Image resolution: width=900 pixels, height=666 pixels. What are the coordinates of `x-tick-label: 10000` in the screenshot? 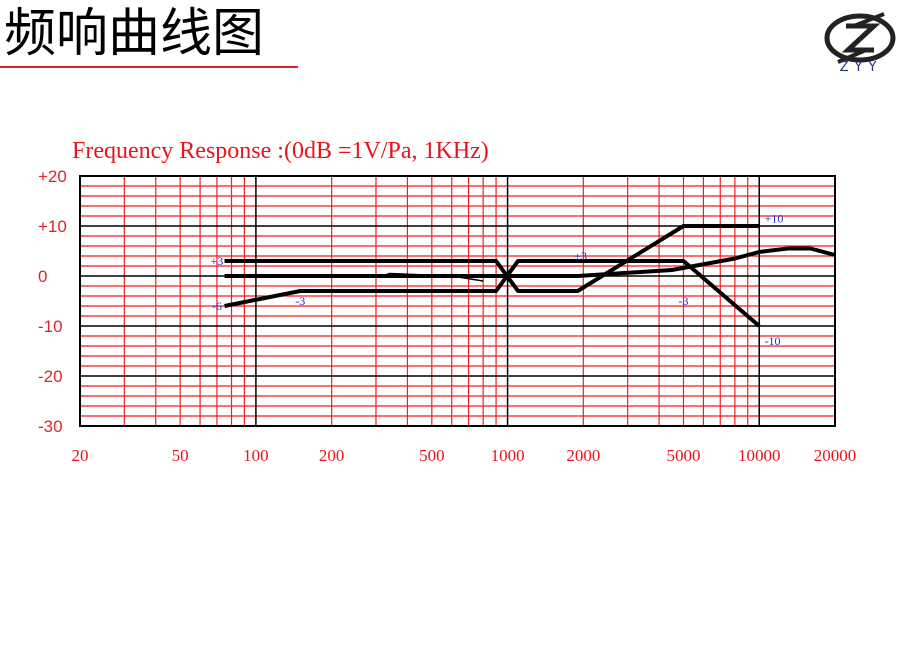 It's located at (759, 455).